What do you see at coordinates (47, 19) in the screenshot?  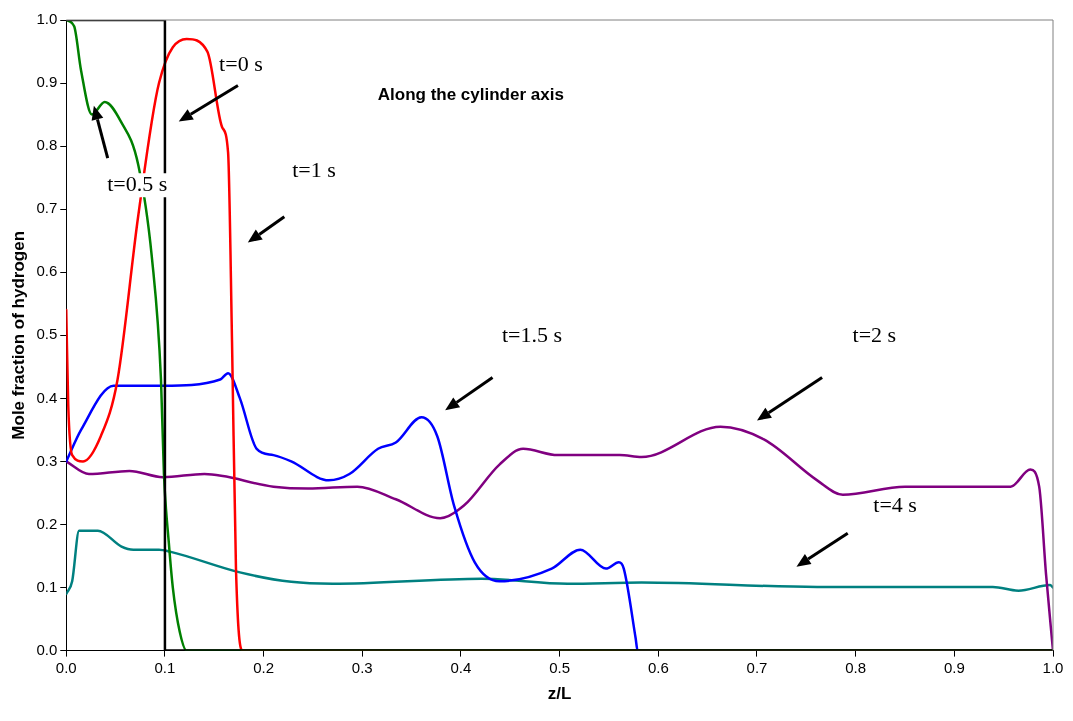 I see `y-tick-label: 1.0` at bounding box center [47, 19].